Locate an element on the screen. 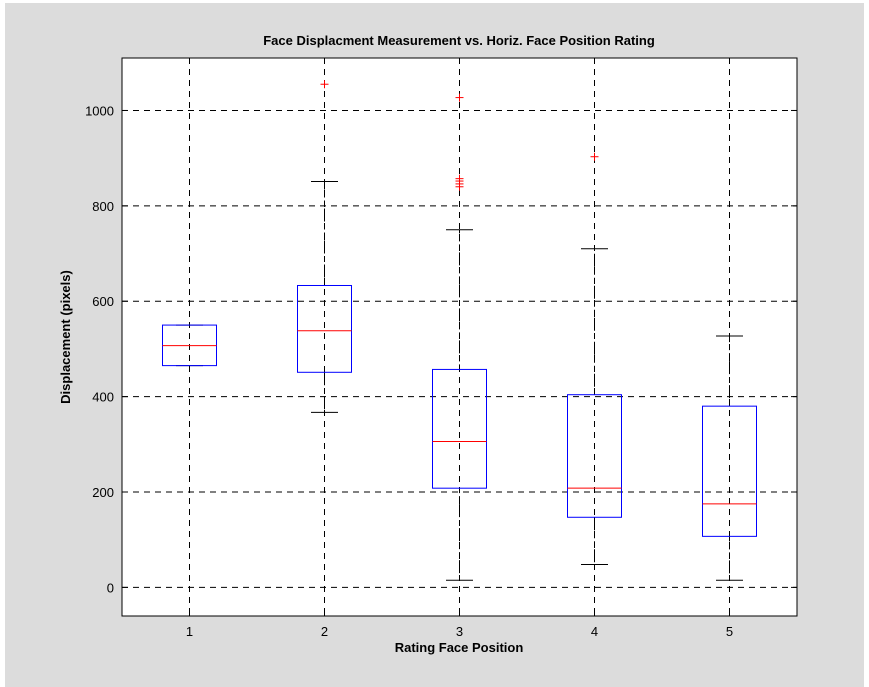 Image resolution: width=869 pixels, height=687 pixels. x-tick-label: 2 is located at coordinates (324, 631).